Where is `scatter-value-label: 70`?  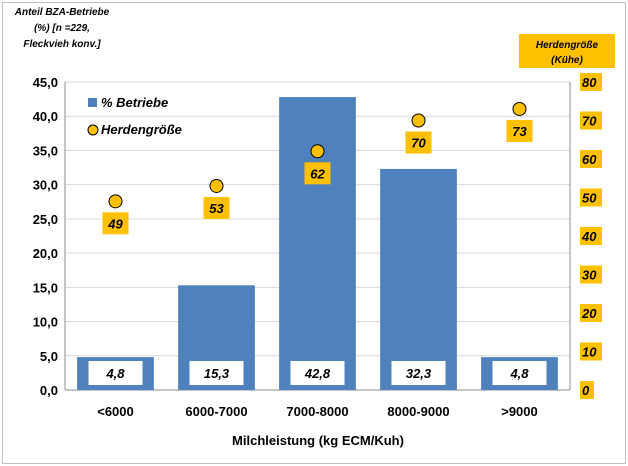
scatter-value-label: 70 is located at coordinates (418, 143).